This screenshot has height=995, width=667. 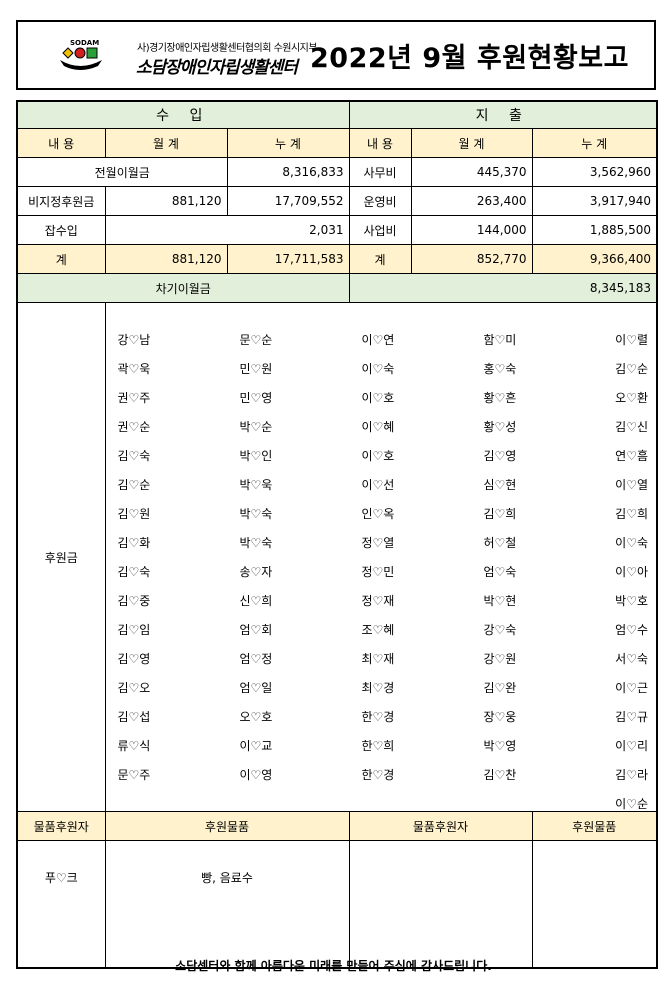 What do you see at coordinates (256, 601) in the screenshot?
I see `donor-name: 신♡희` at bounding box center [256, 601].